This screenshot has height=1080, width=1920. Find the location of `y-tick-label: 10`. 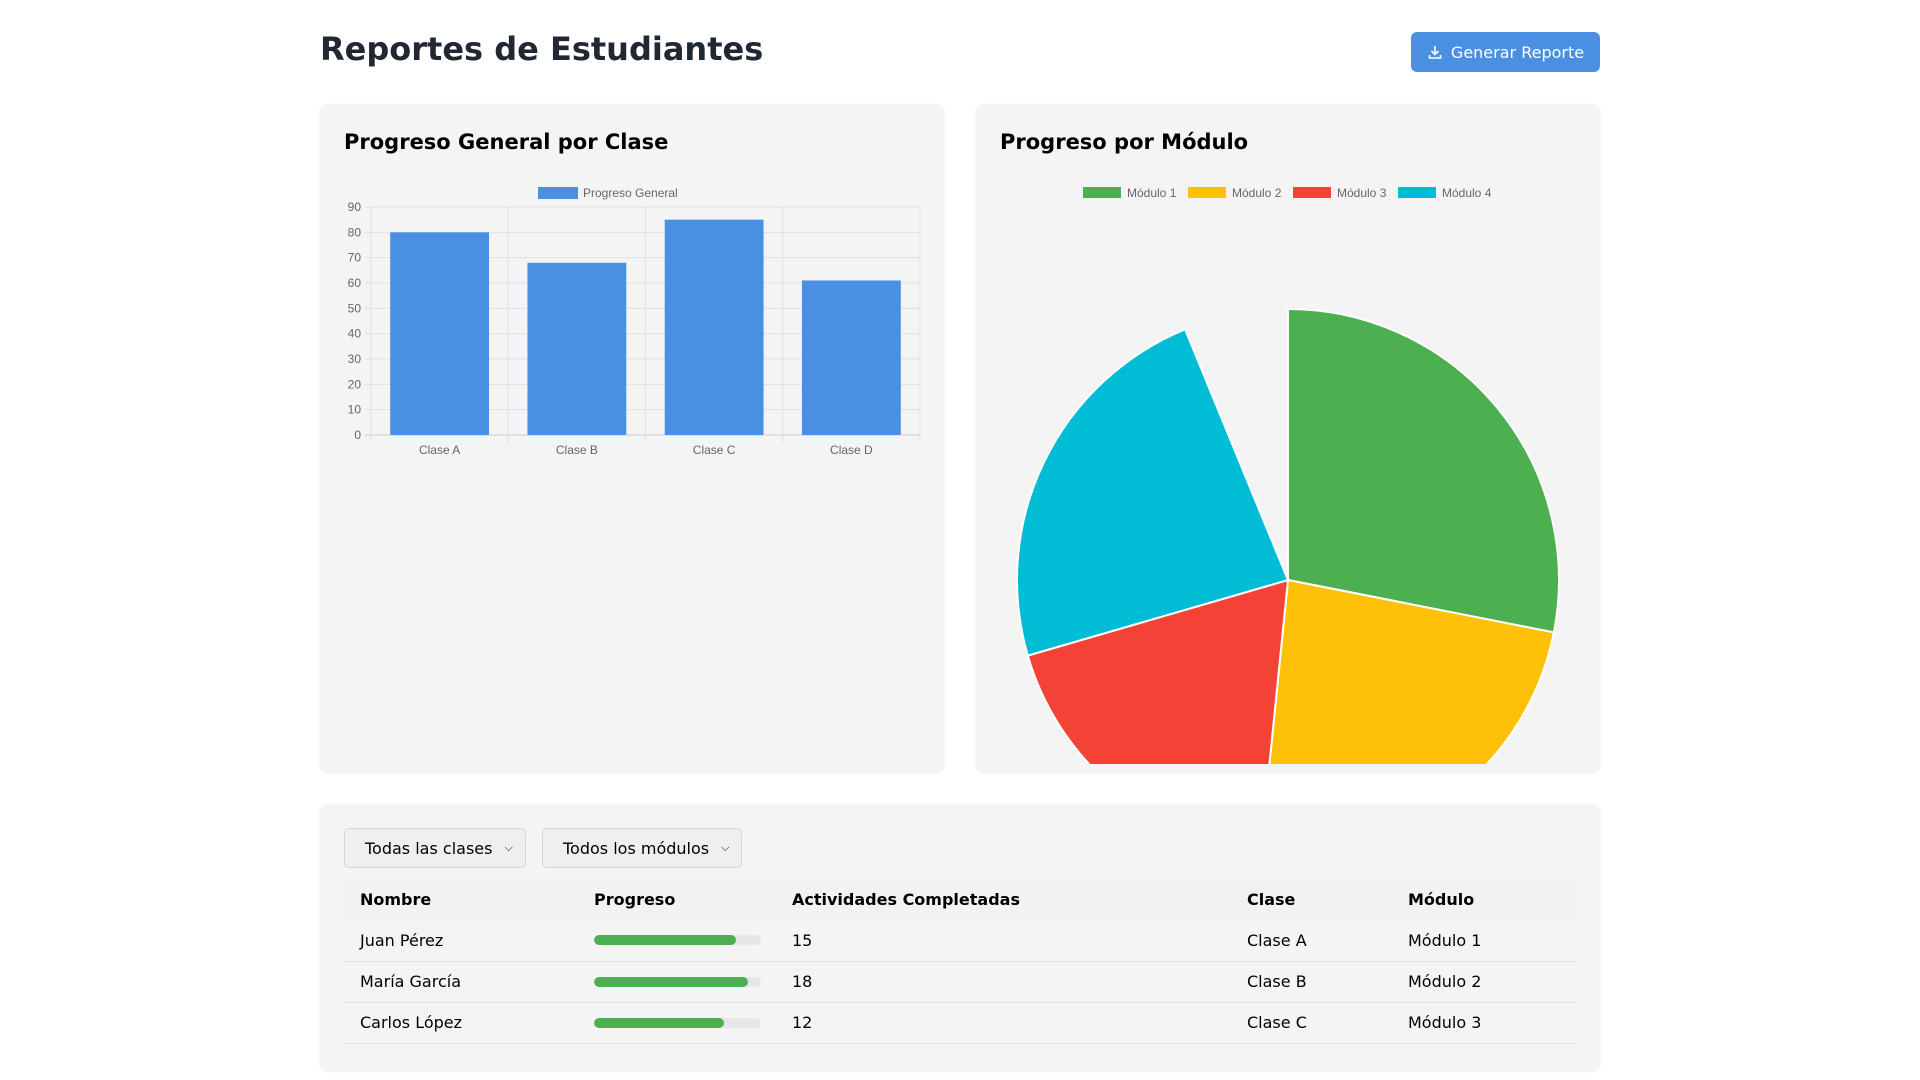

y-tick-label: 10 is located at coordinates (355, 410).